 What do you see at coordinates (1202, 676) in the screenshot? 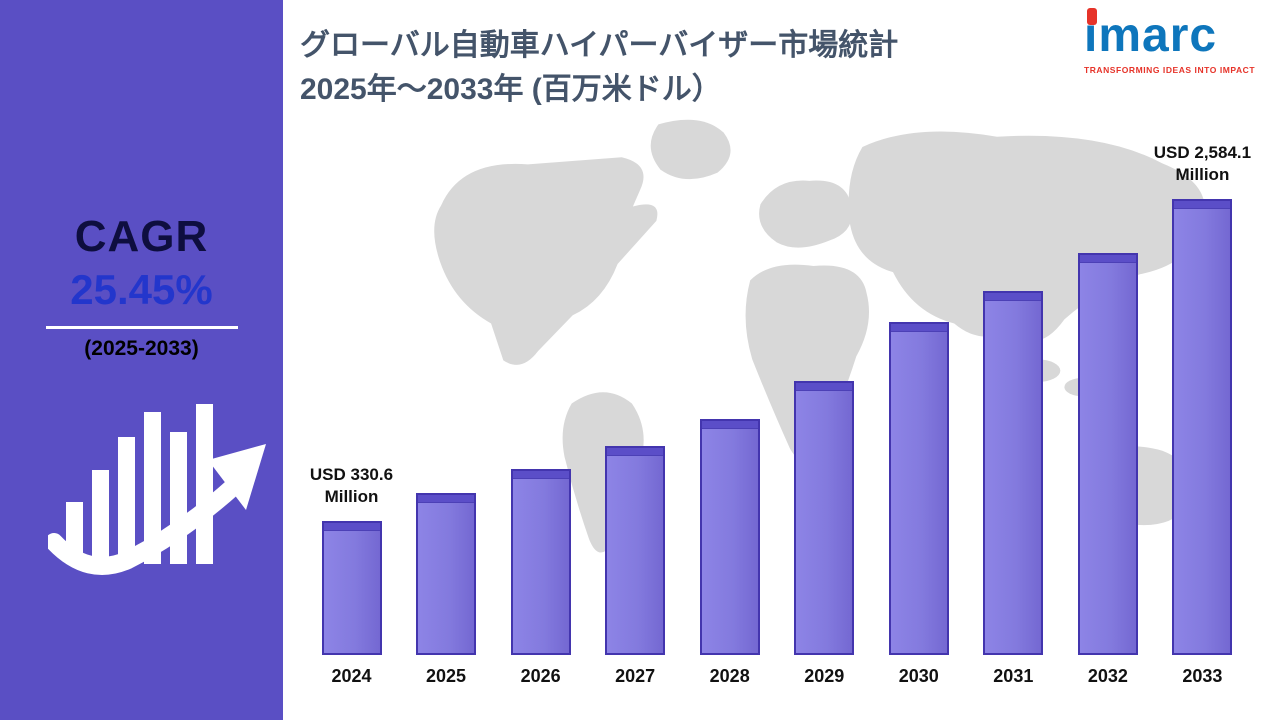
I see `x-axis-label: 2033` at bounding box center [1202, 676].